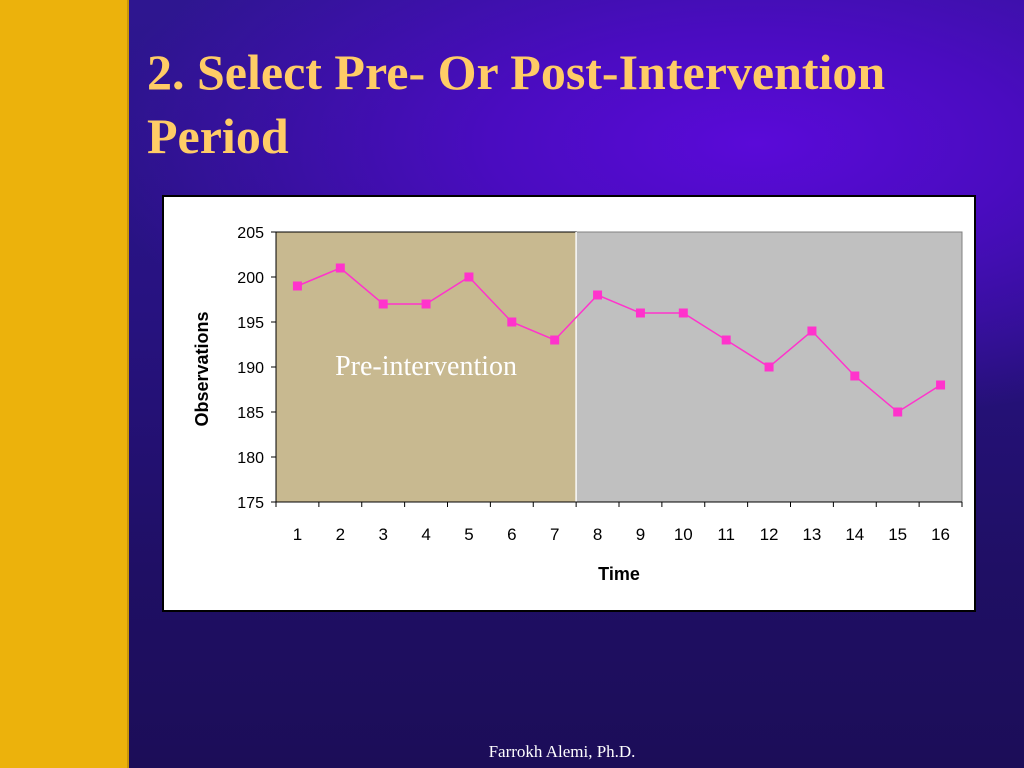 The width and height of the screenshot is (1024, 768). I want to click on x-tick-label: 2, so click(340, 534).